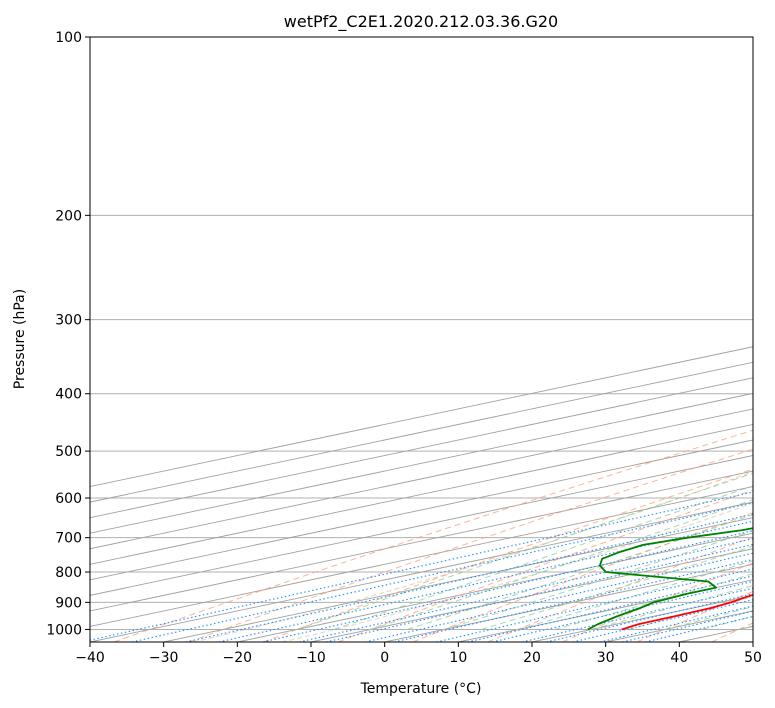 This screenshot has height=708, width=775. What do you see at coordinates (90, 658) in the screenshot?
I see `x-tick-label: −40` at bounding box center [90, 658].